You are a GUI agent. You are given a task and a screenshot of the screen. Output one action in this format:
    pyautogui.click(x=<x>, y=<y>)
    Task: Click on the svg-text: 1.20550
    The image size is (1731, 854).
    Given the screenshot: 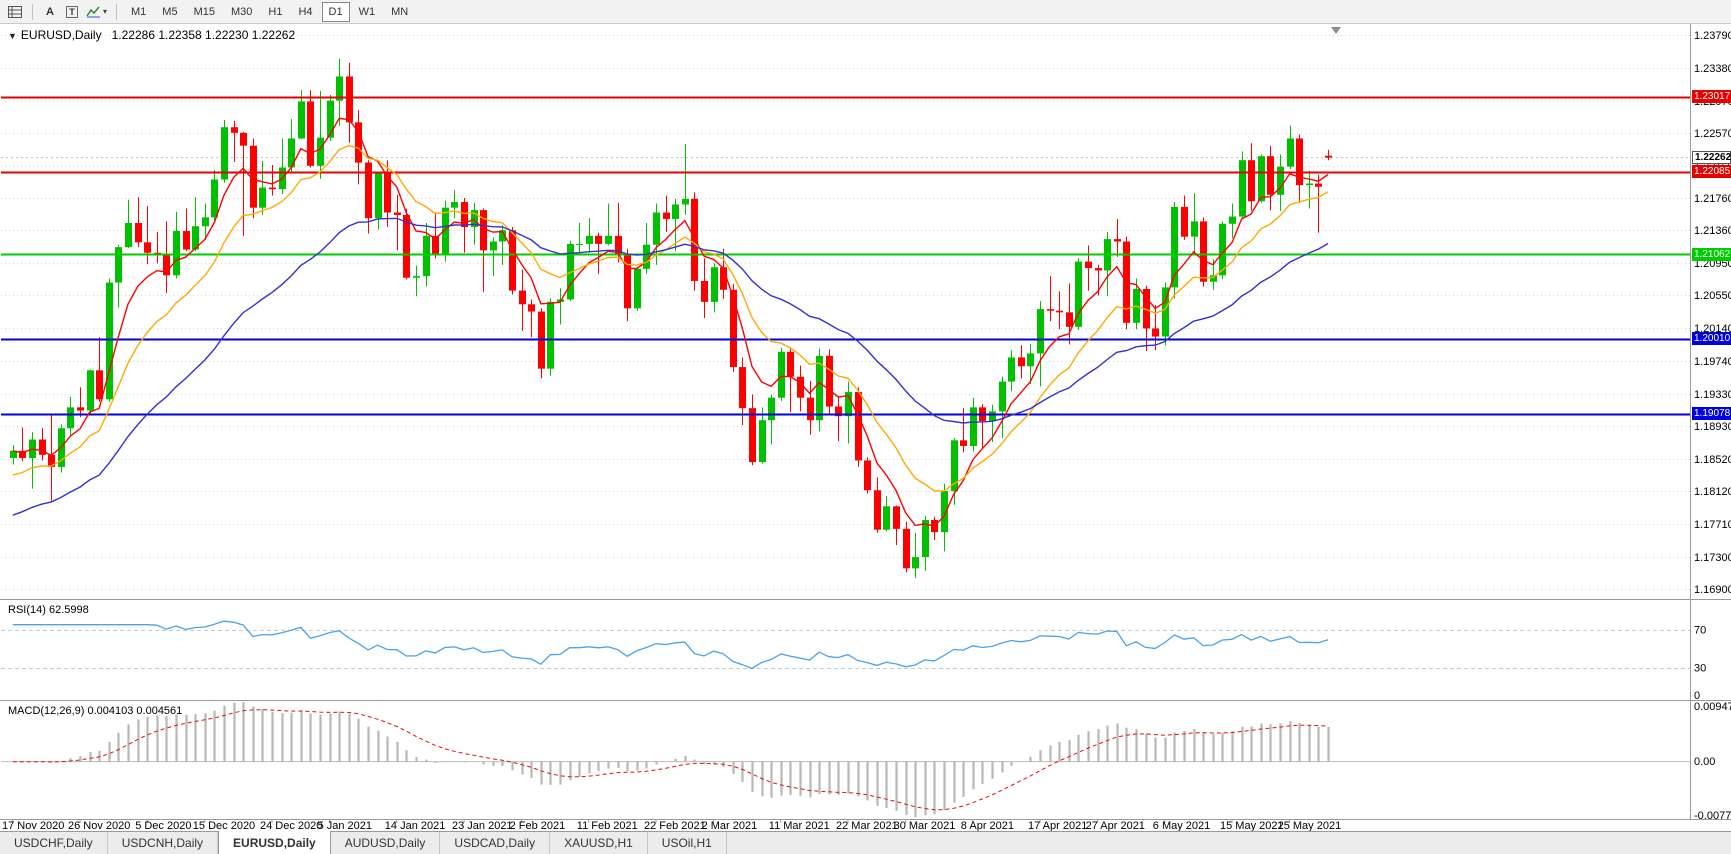 What is the action you would take?
    pyautogui.click(x=1712, y=296)
    